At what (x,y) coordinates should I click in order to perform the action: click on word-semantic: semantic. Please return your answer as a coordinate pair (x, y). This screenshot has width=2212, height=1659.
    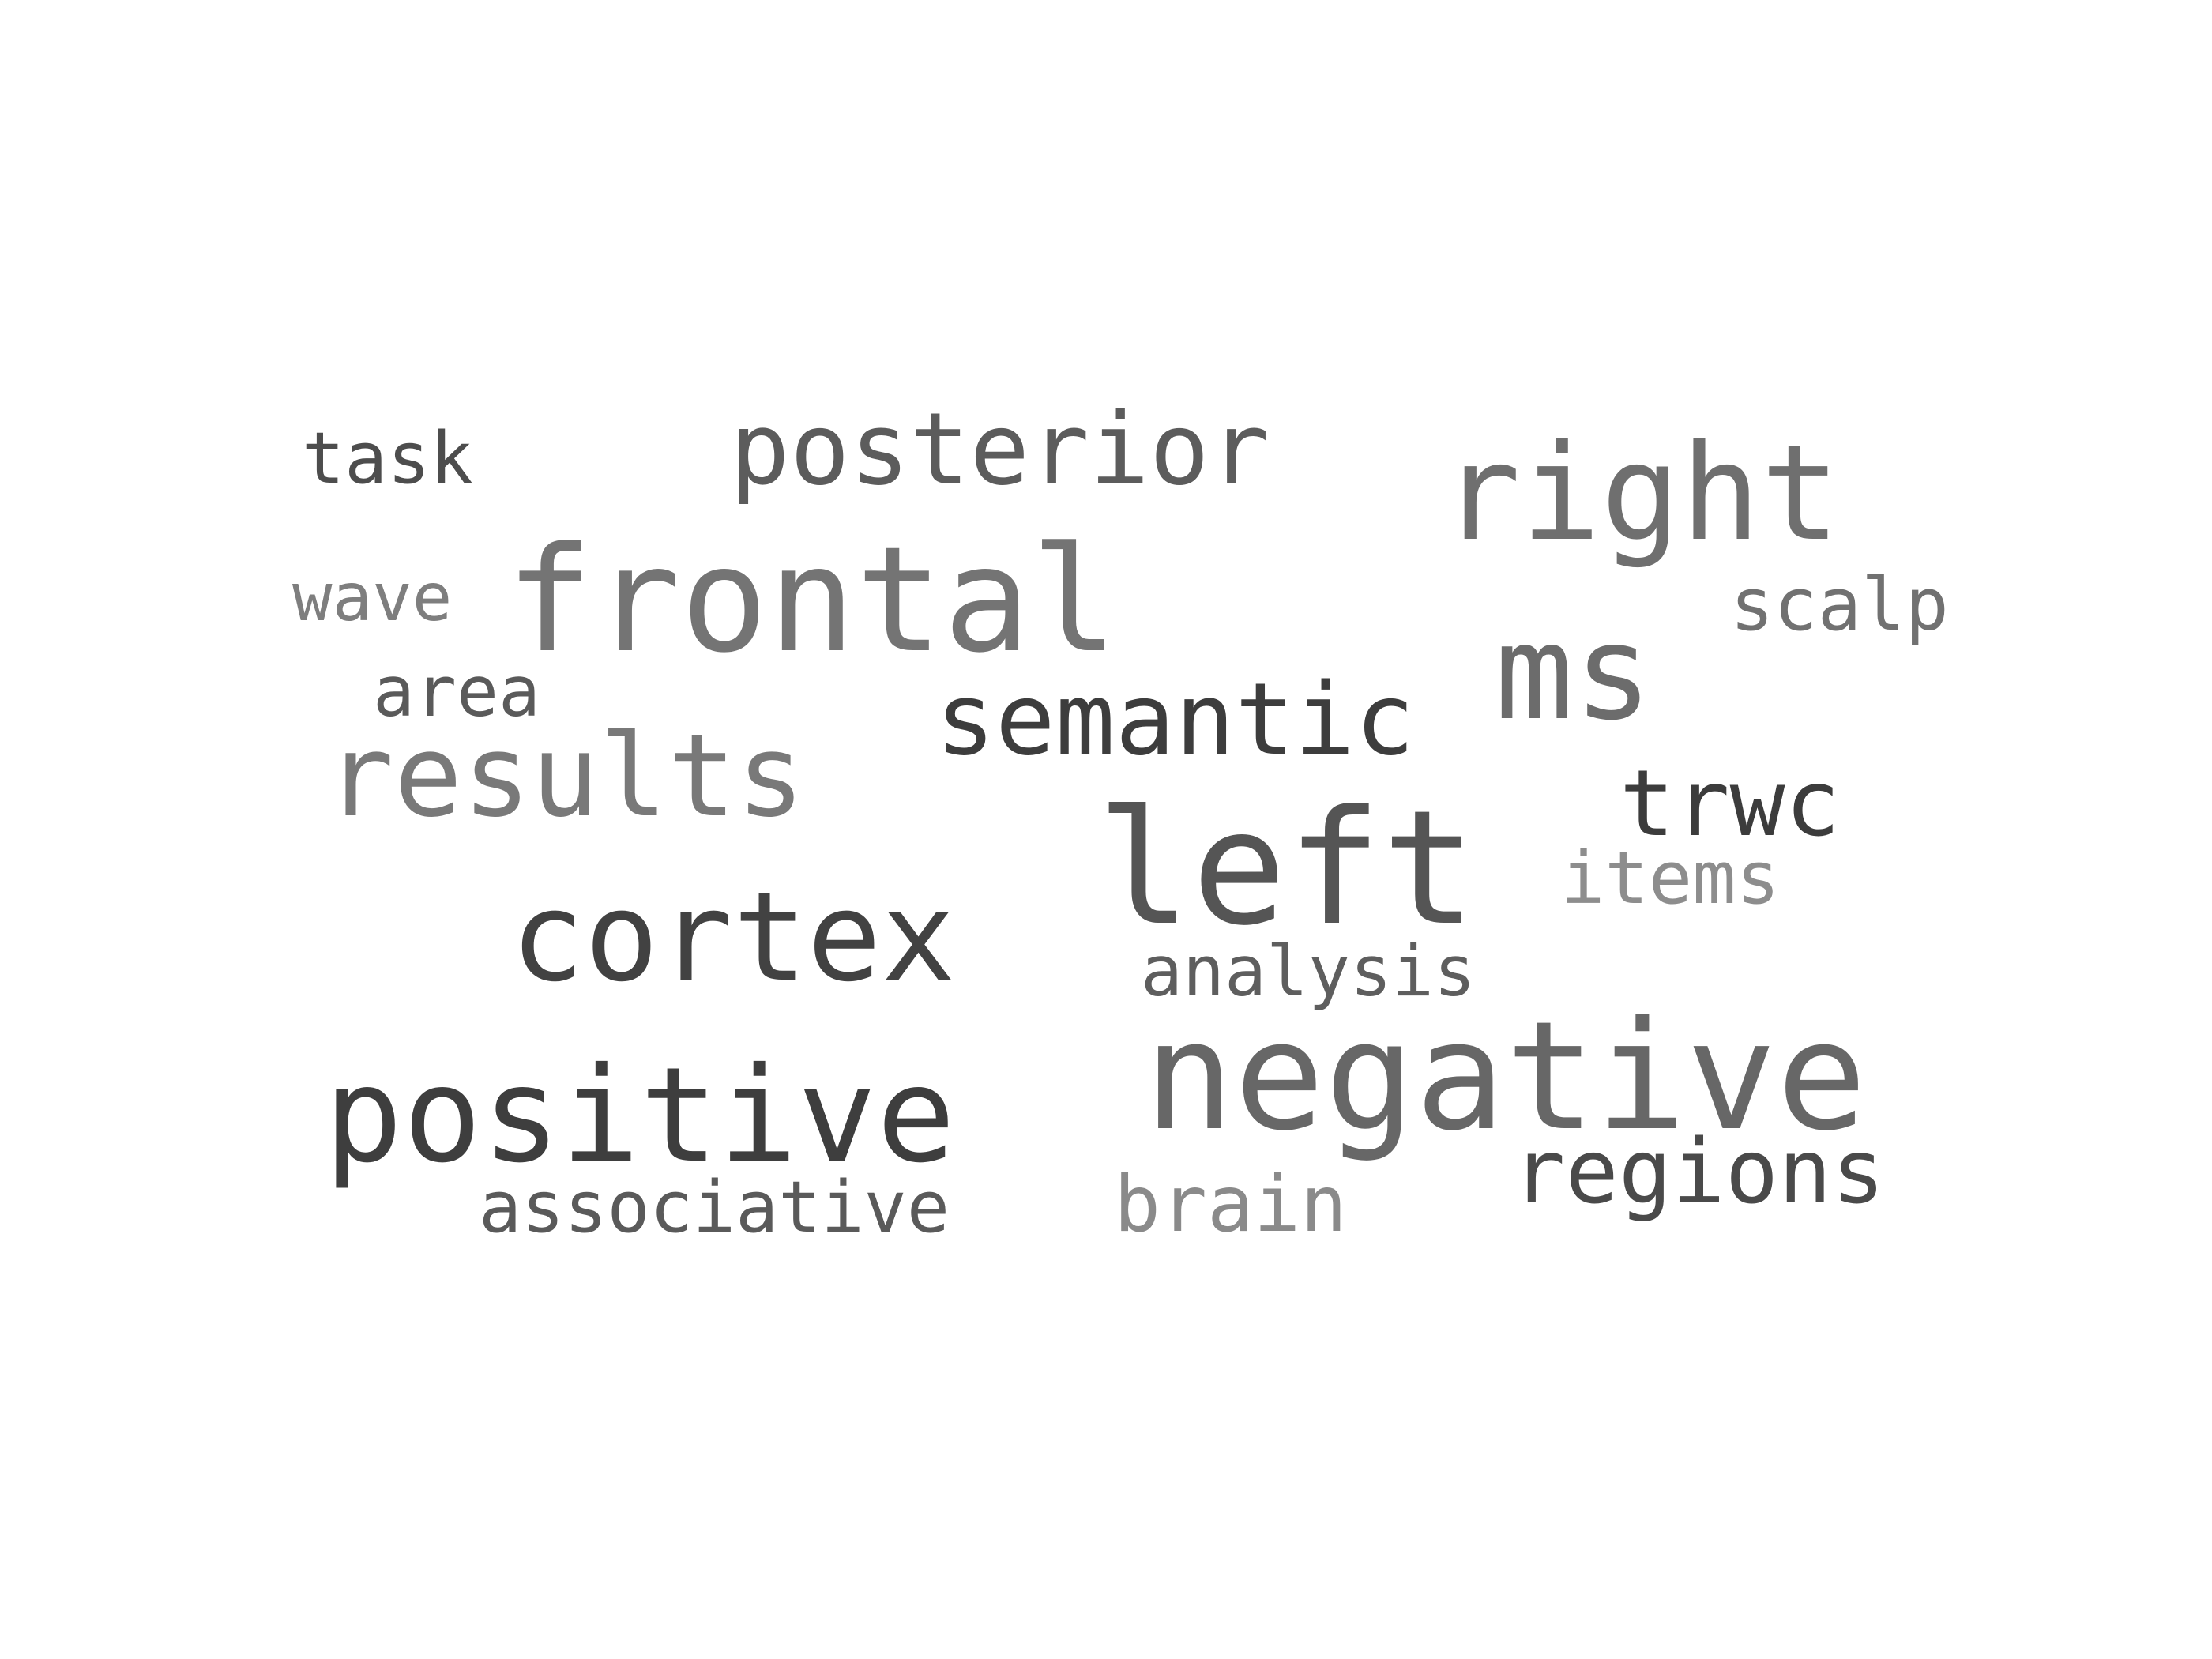
    Looking at the image, I should click on (1175, 719).